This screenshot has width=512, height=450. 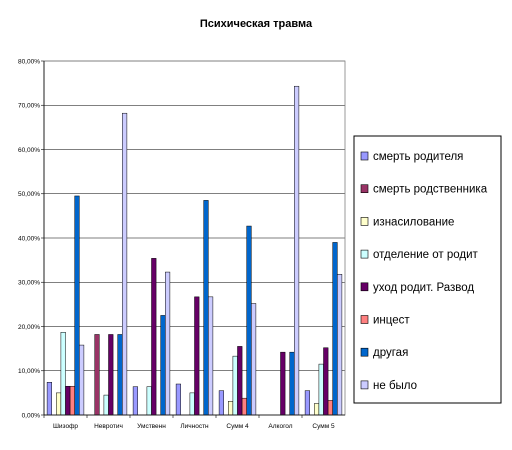 What do you see at coordinates (323, 426) in the screenshot?
I see `x-tick-label: Сумм 5` at bounding box center [323, 426].